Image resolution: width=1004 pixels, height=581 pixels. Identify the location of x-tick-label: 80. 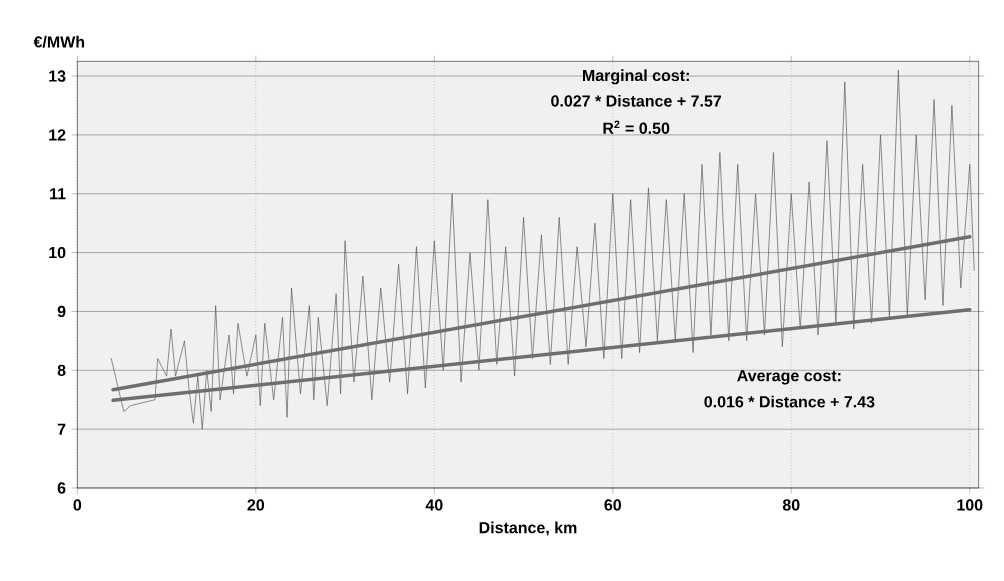
(791, 505).